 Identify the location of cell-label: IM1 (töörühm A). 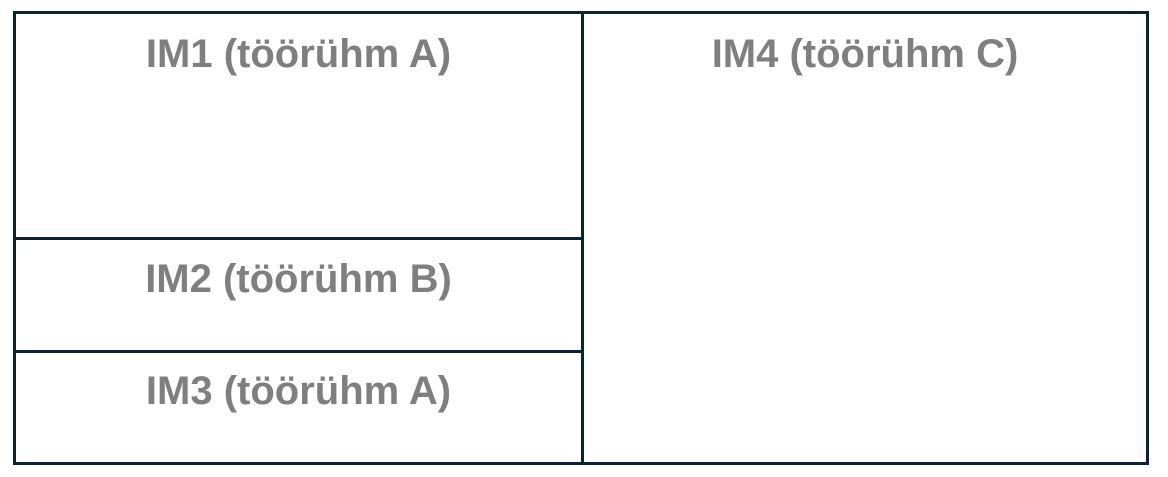
(298, 54).